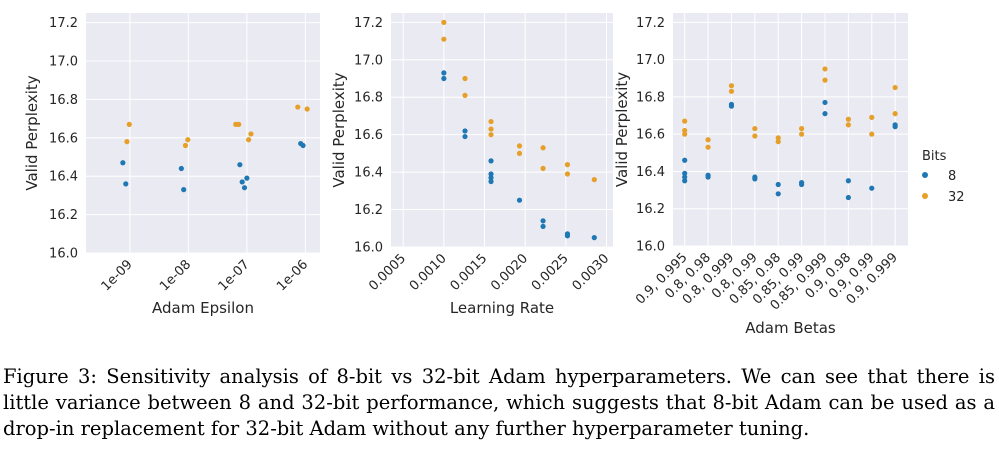  I want to click on legend-label-32: 32, so click(956, 197).